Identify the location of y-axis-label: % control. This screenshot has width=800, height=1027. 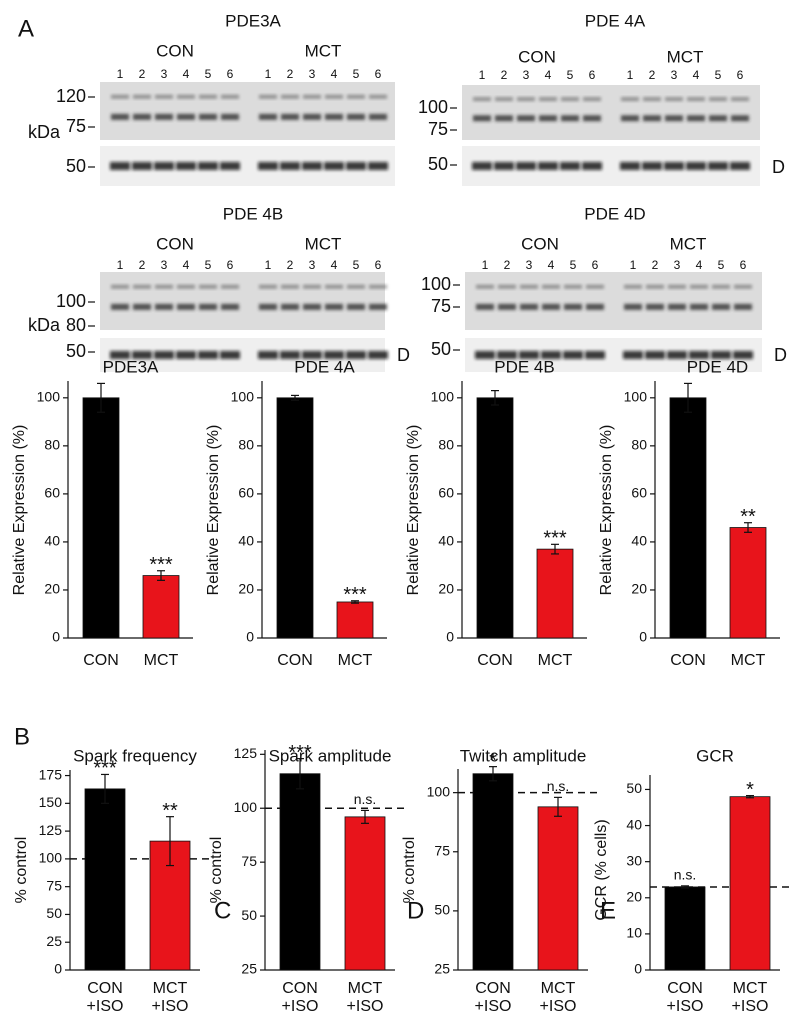
(409, 870).